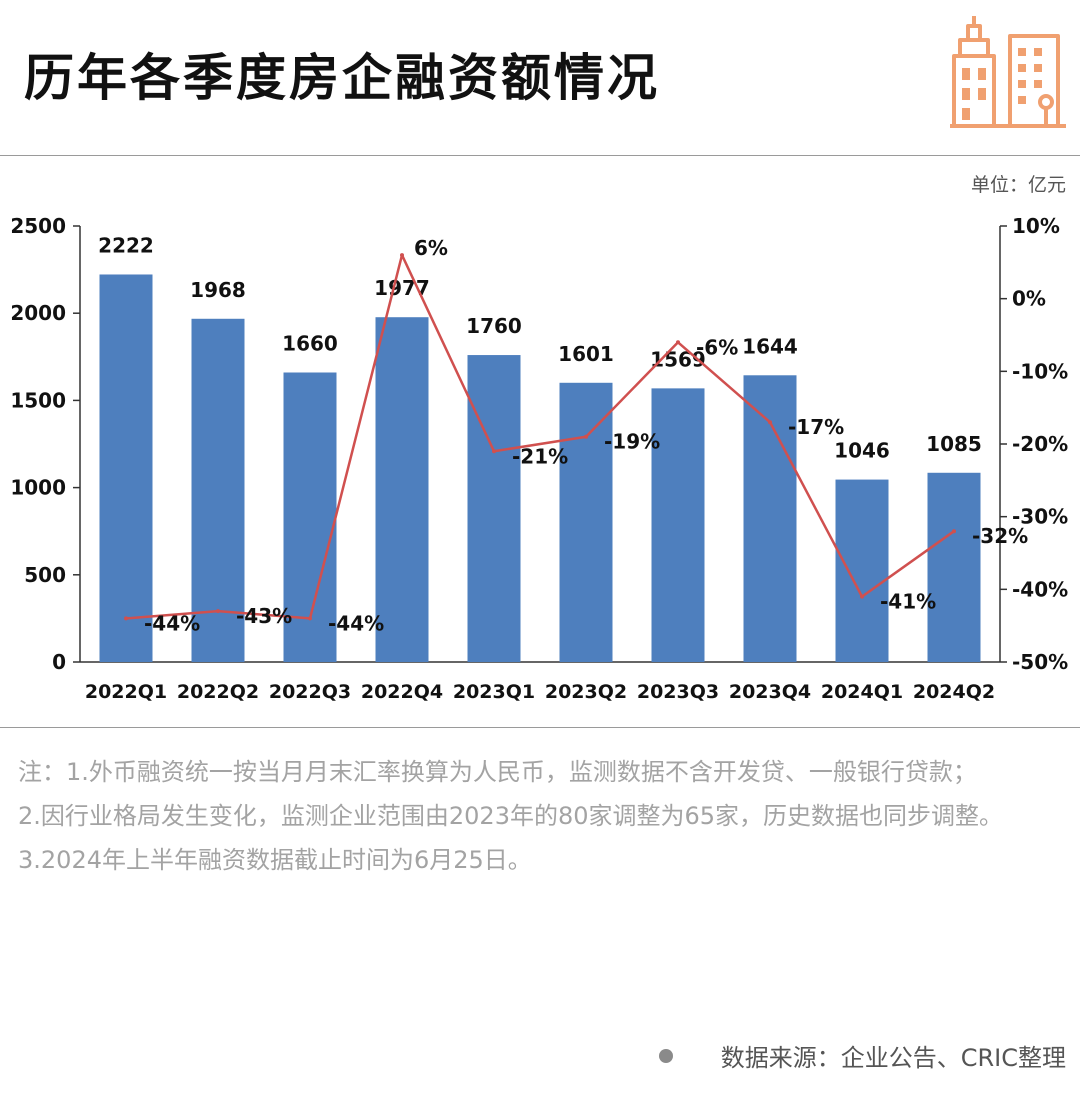 Image resolution: width=1080 pixels, height=1107 pixels. Describe the element at coordinates (908, 602) in the screenshot. I see `growth-value-label: -41%` at that location.